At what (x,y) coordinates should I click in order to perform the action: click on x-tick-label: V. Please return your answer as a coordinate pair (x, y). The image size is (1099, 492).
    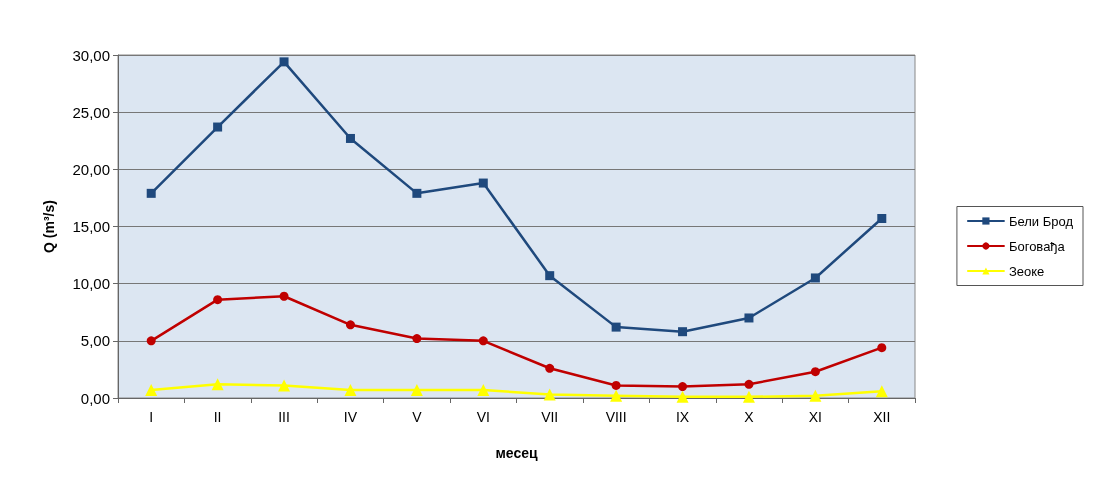
    Looking at the image, I should click on (417, 417).